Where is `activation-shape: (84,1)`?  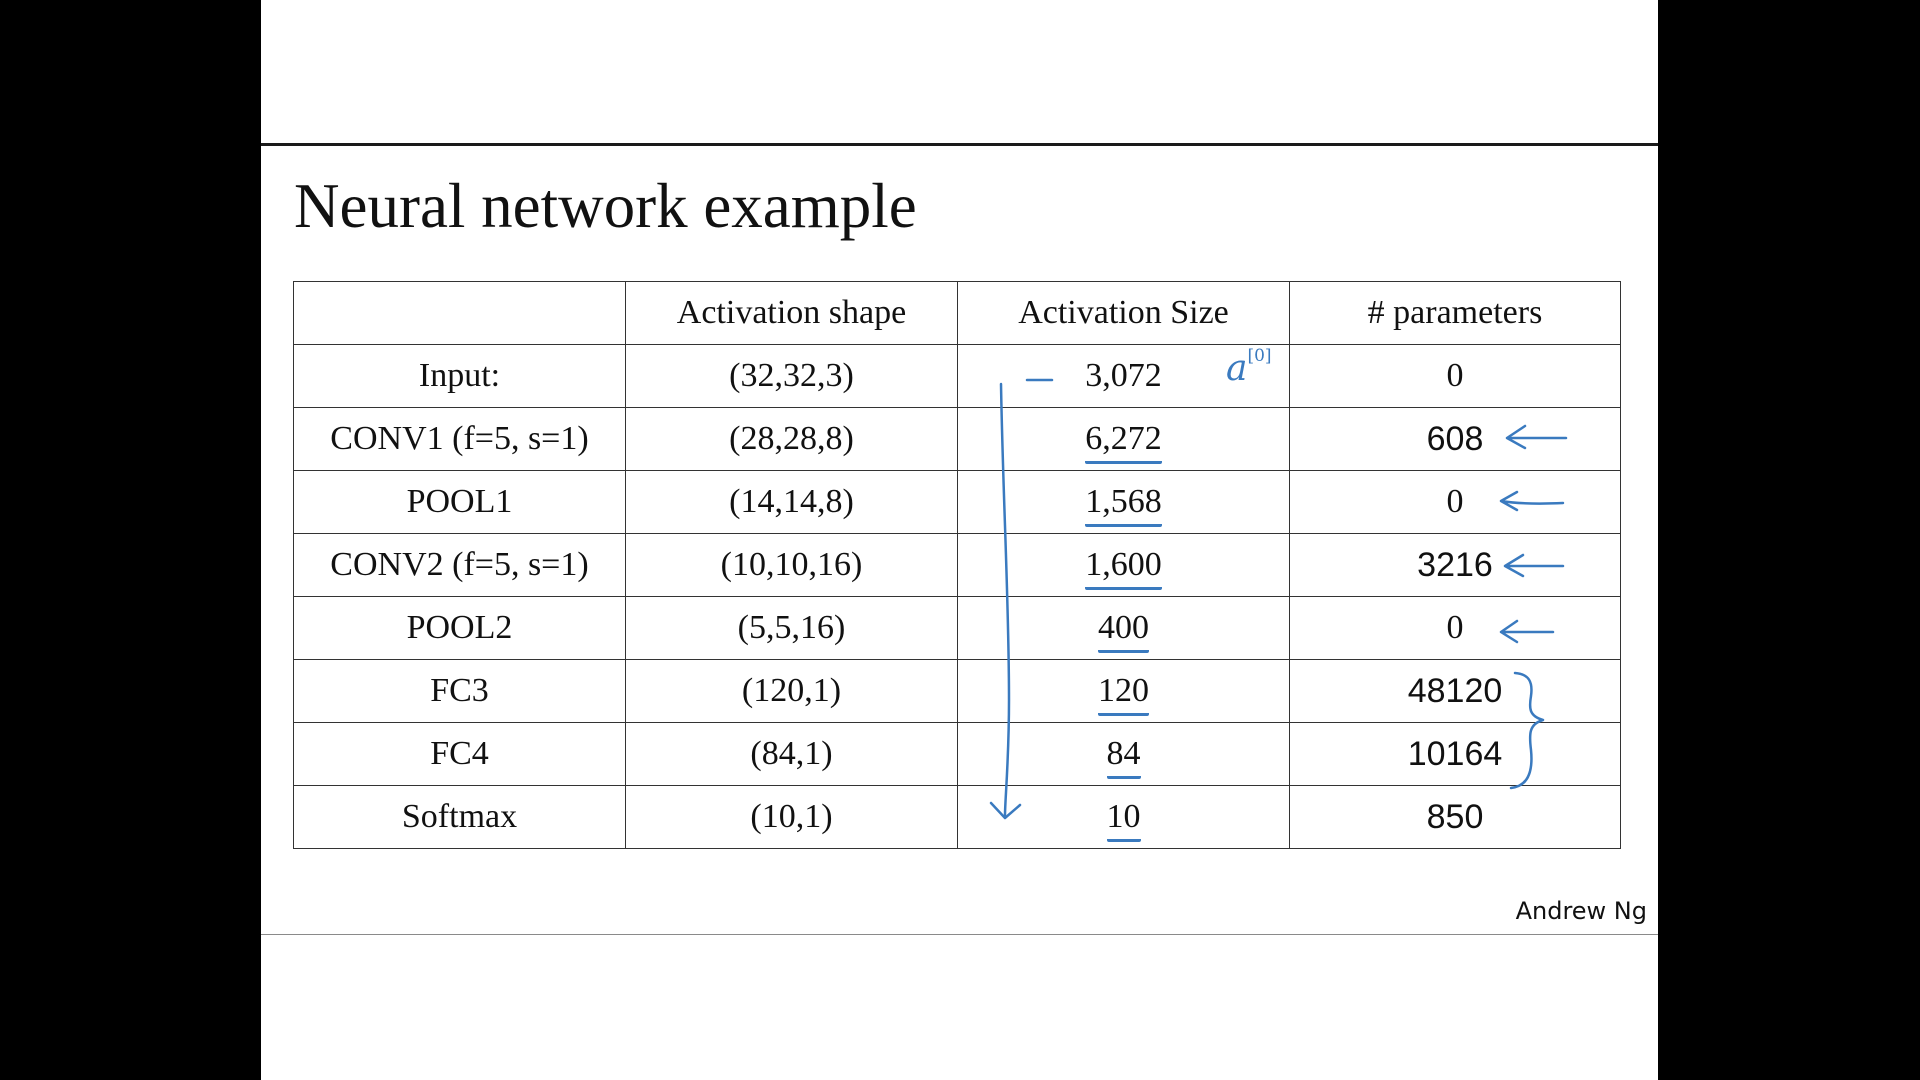 activation-shape: (84,1) is located at coordinates (791, 754).